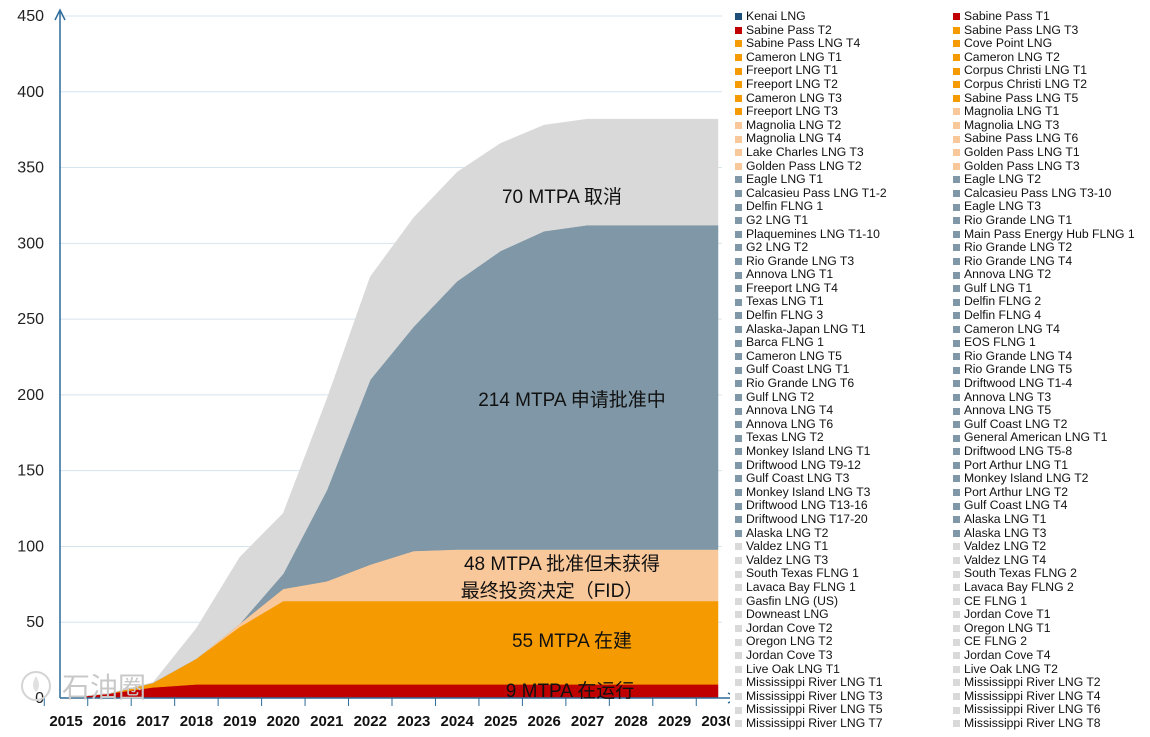 The image size is (1150, 737). I want to click on legend-item: Sabine Pass LNG T5, so click(1051, 98).